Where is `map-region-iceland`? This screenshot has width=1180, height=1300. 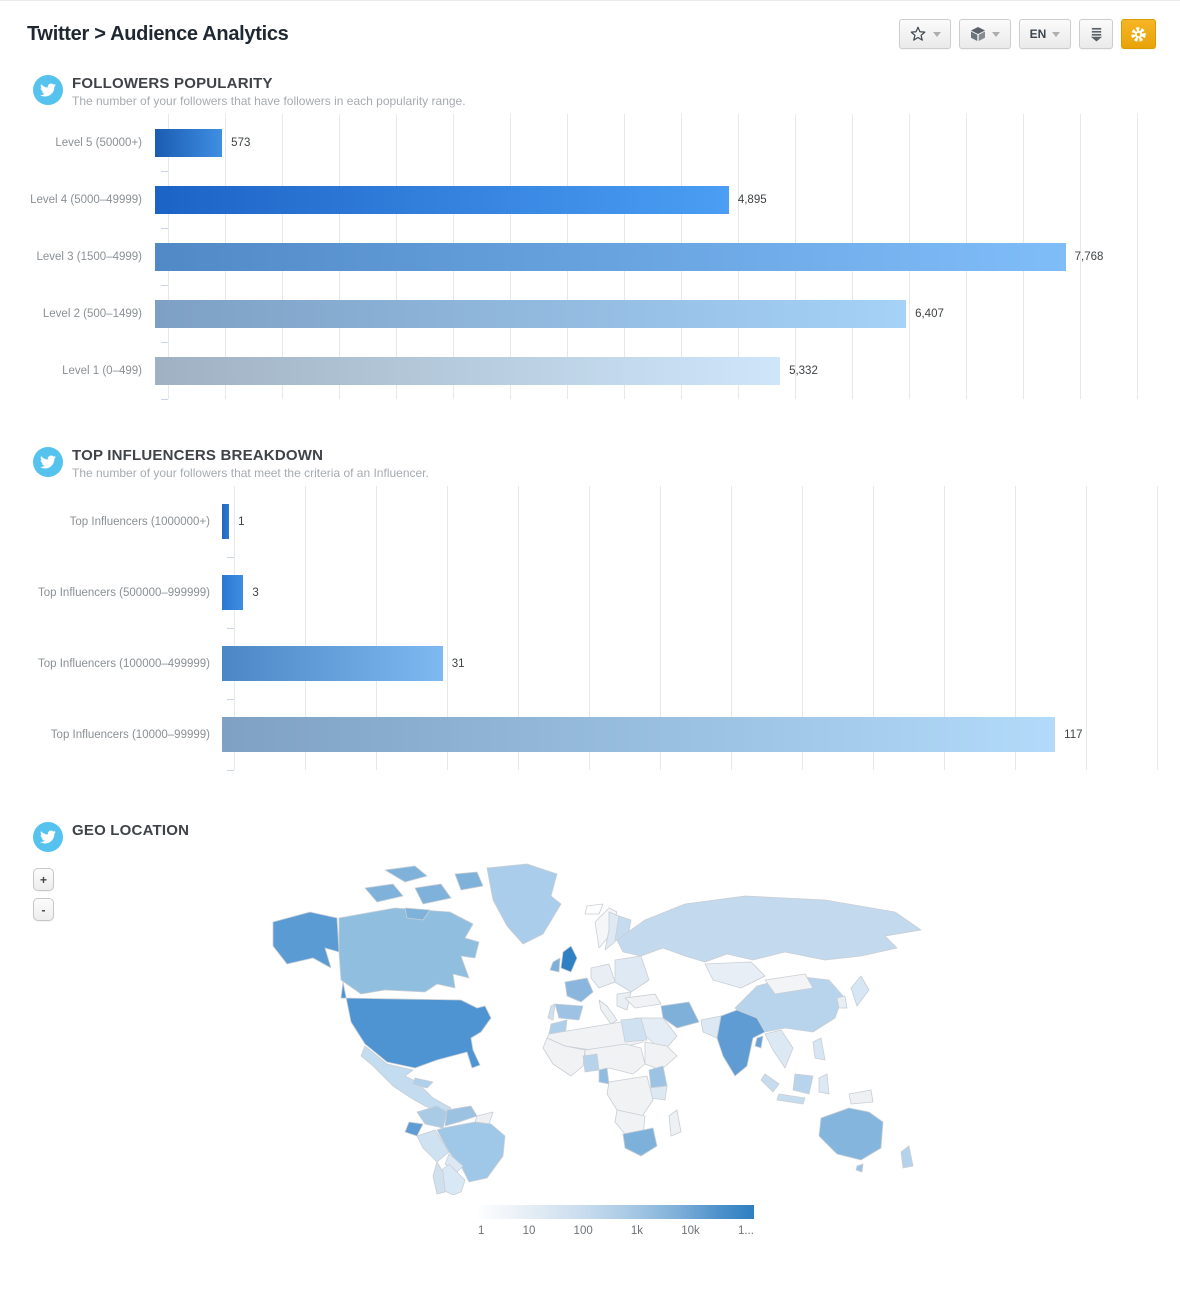 map-region-iceland is located at coordinates (594, 909).